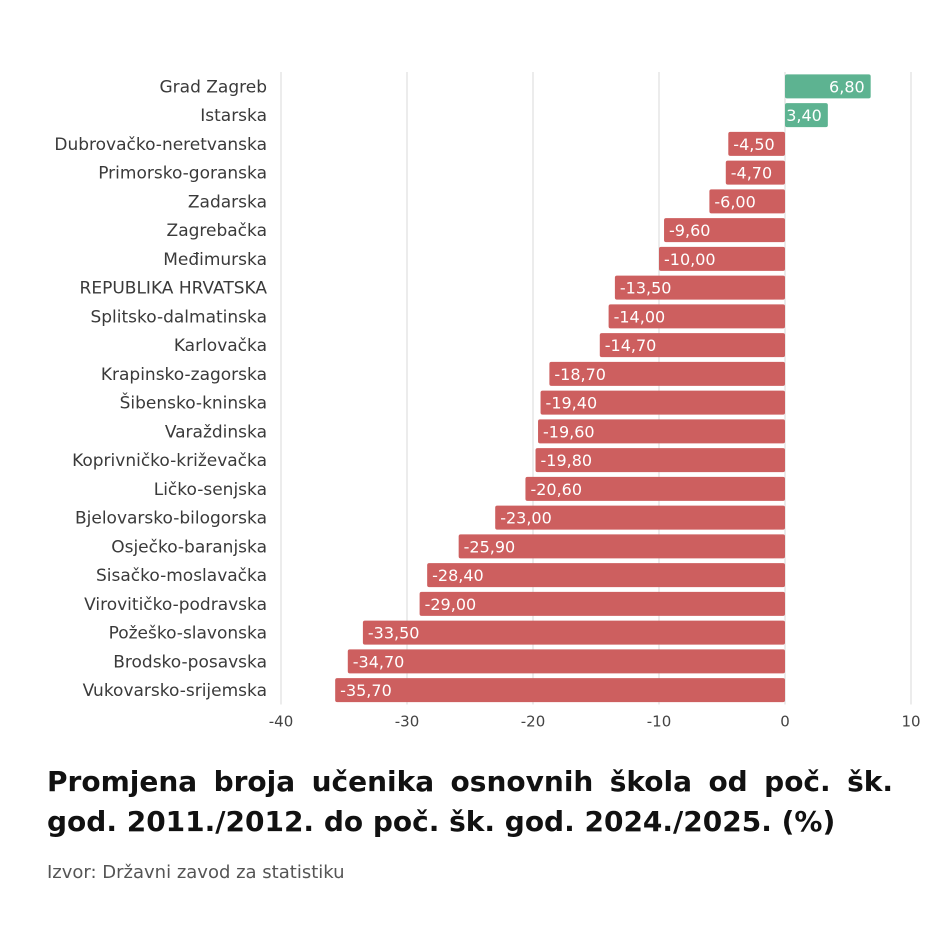 The image size is (940, 940). Describe the element at coordinates (569, 431) in the screenshot. I see `data-label: -19,60` at that location.